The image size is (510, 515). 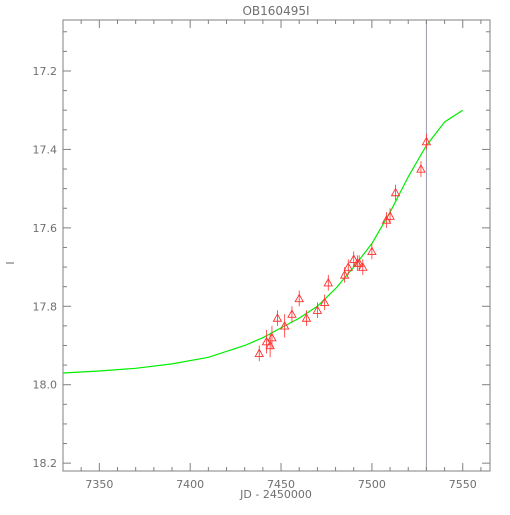 What do you see at coordinates (281, 484) in the screenshot?
I see `x-tick-label: 7450` at bounding box center [281, 484].